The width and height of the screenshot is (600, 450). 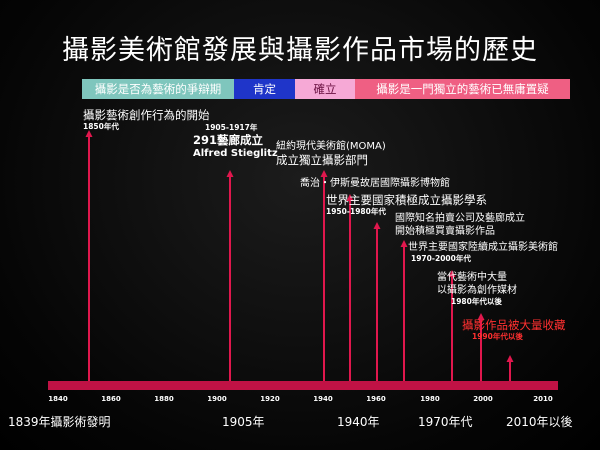 I want to click on event-eastman-museum: 喬治・伊斯曼故居國際攝影博物館, so click(x=375, y=183).